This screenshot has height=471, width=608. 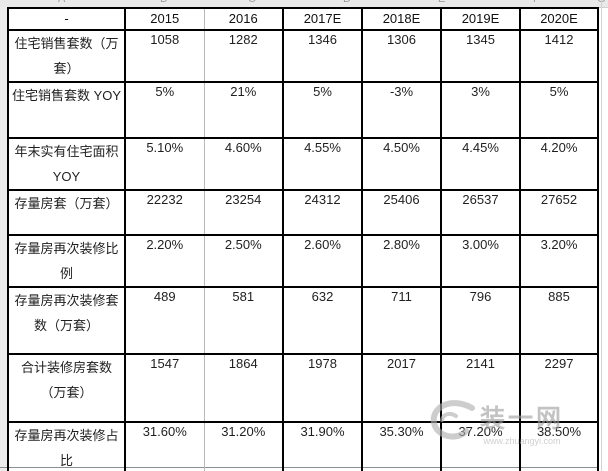 What do you see at coordinates (401, 320) in the screenshot?
I see `cell: 711` at bounding box center [401, 320].